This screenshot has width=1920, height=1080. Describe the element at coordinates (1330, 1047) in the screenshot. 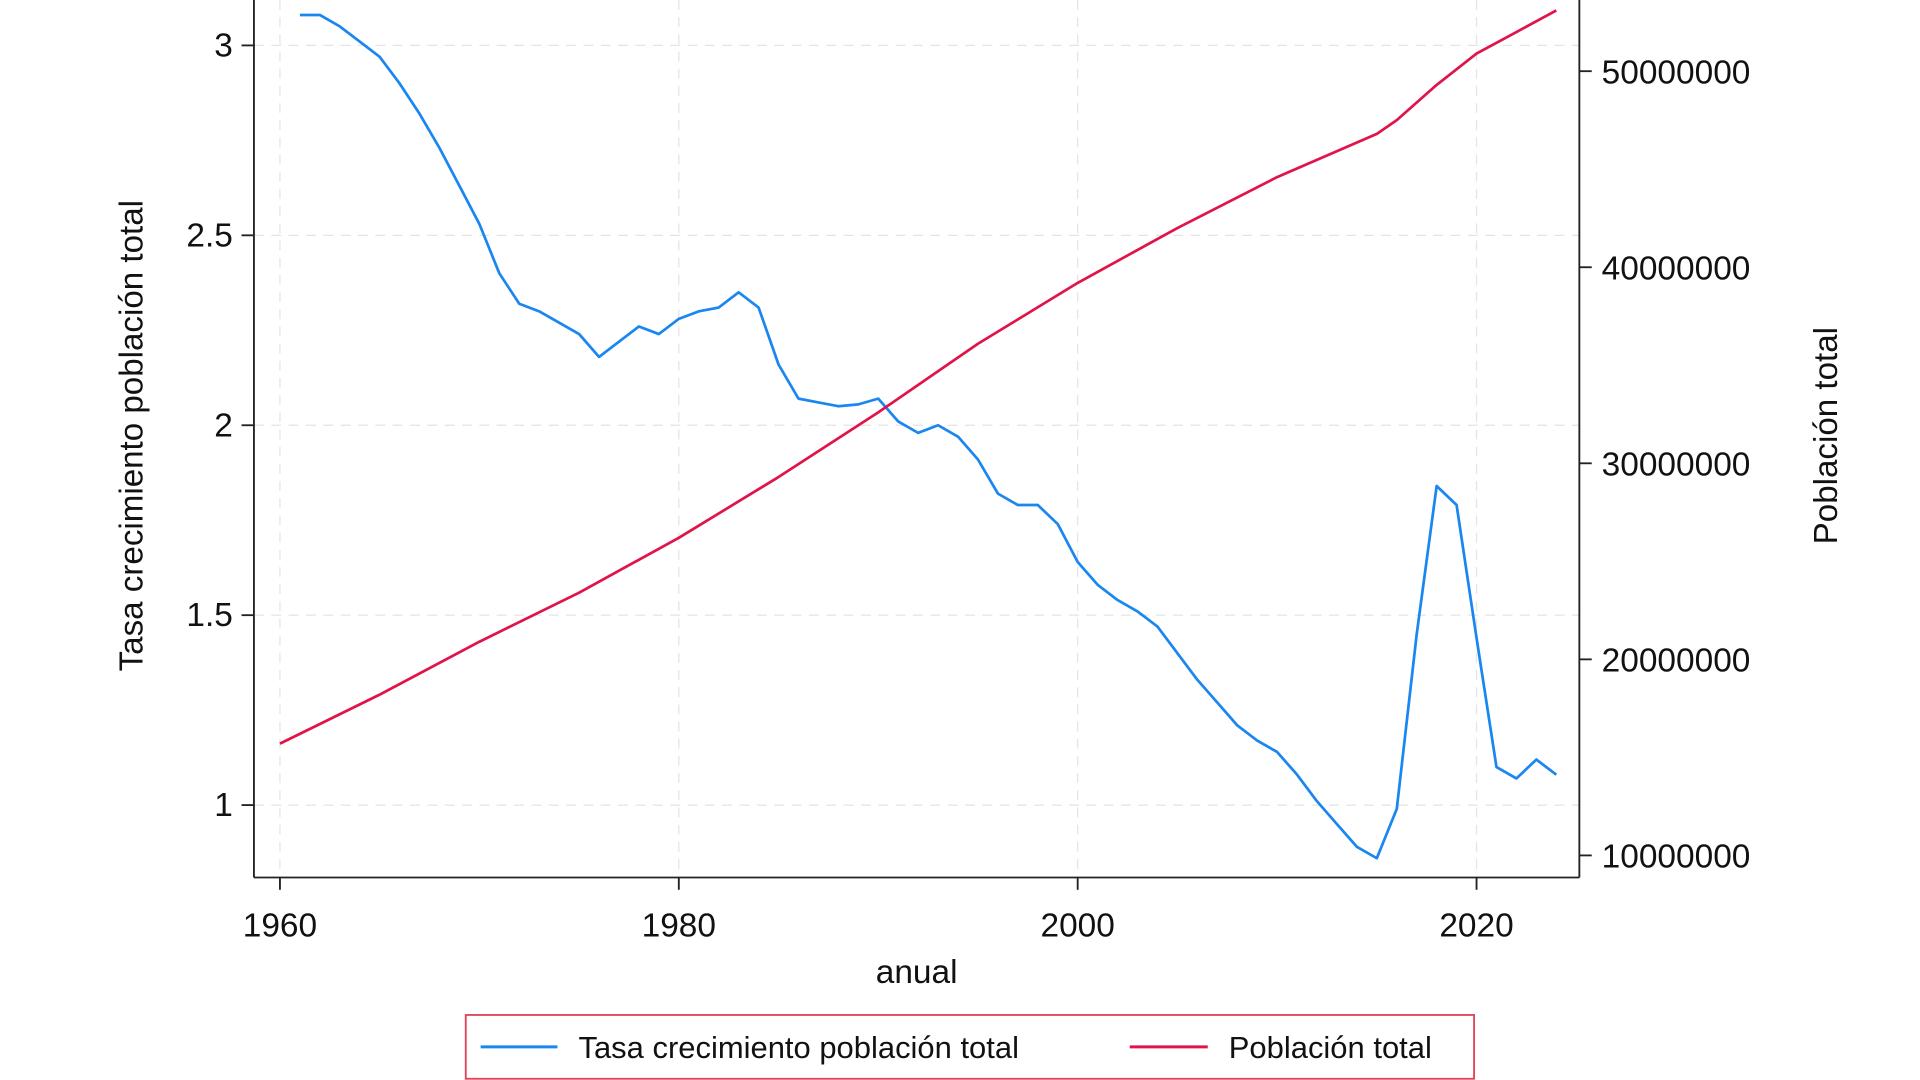

I see `legend-label-population: Población total` at that location.